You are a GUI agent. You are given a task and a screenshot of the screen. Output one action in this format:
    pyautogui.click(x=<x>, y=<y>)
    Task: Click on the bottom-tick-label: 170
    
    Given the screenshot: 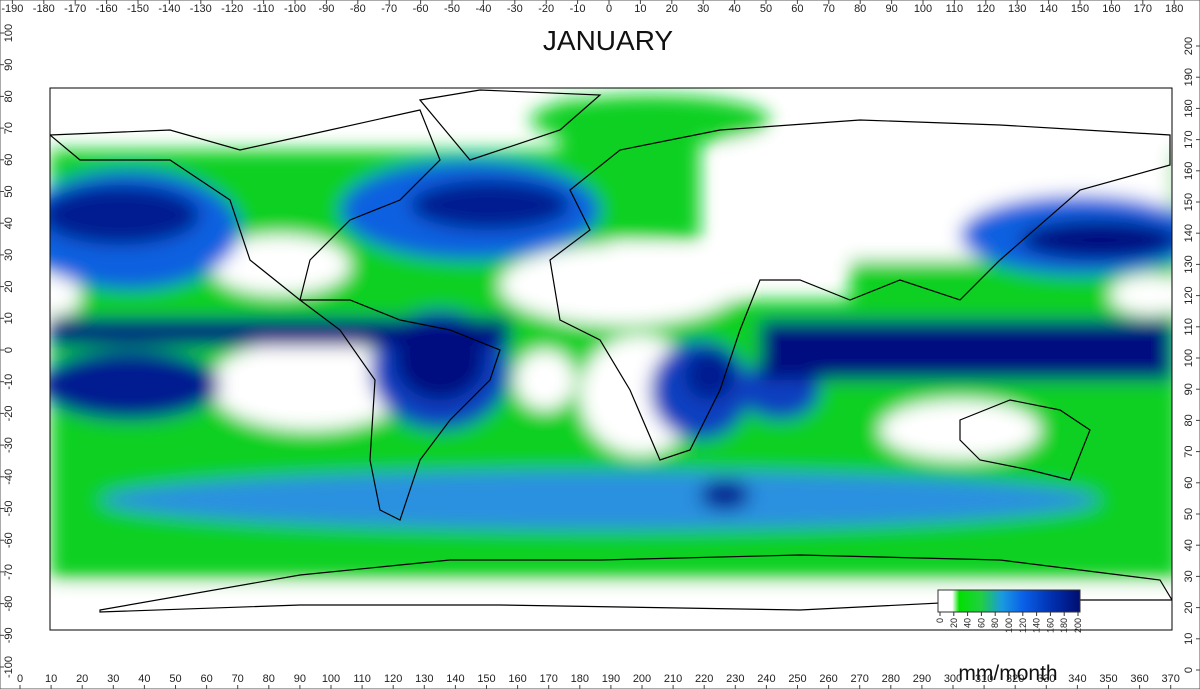 What is the action you would take?
    pyautogui.click(x=549, y=679)
    